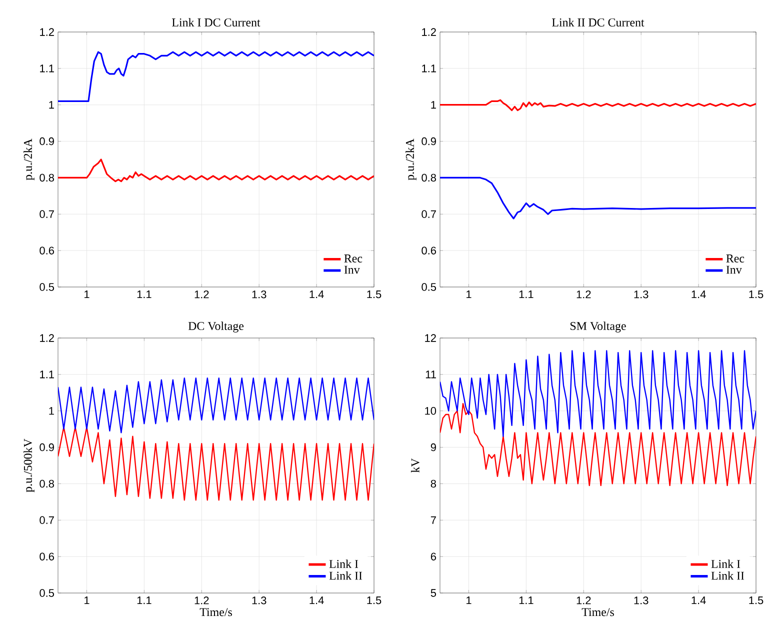  I want to click on y-tick-label: 5, so click(433, 593).